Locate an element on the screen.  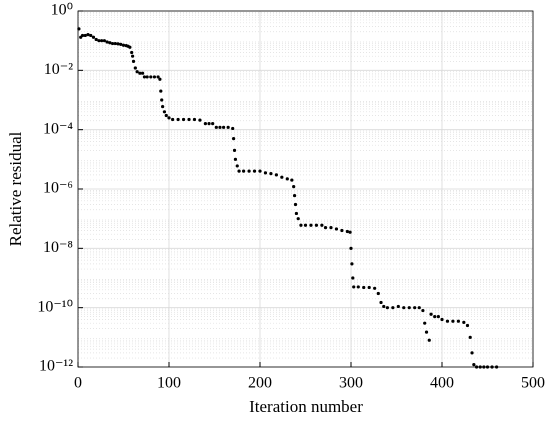
y-tick-label: 10⁻¹⁰ is located at coordinates (55, 306).